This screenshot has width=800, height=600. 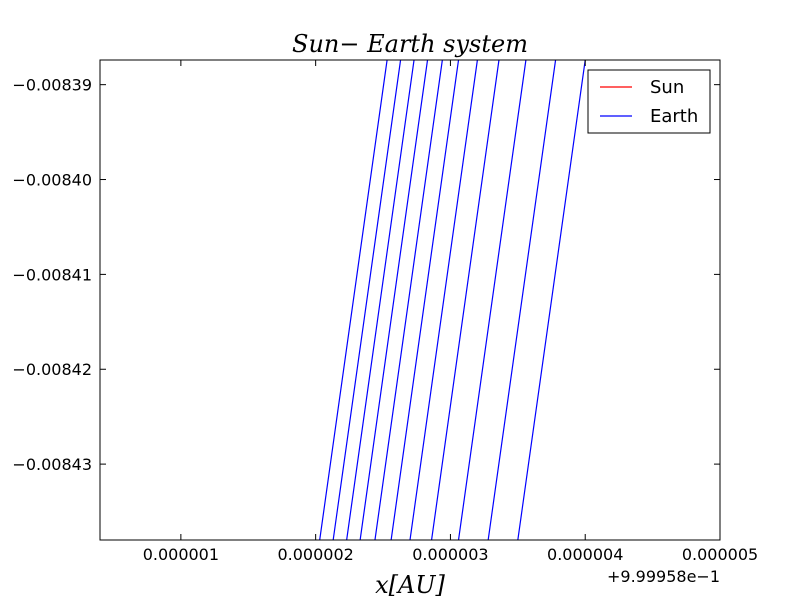 What do you see at coordinates (52, 274) in the screenshot?
I see `y-tick-label: −0.00841` at bounding box center [52, 274].